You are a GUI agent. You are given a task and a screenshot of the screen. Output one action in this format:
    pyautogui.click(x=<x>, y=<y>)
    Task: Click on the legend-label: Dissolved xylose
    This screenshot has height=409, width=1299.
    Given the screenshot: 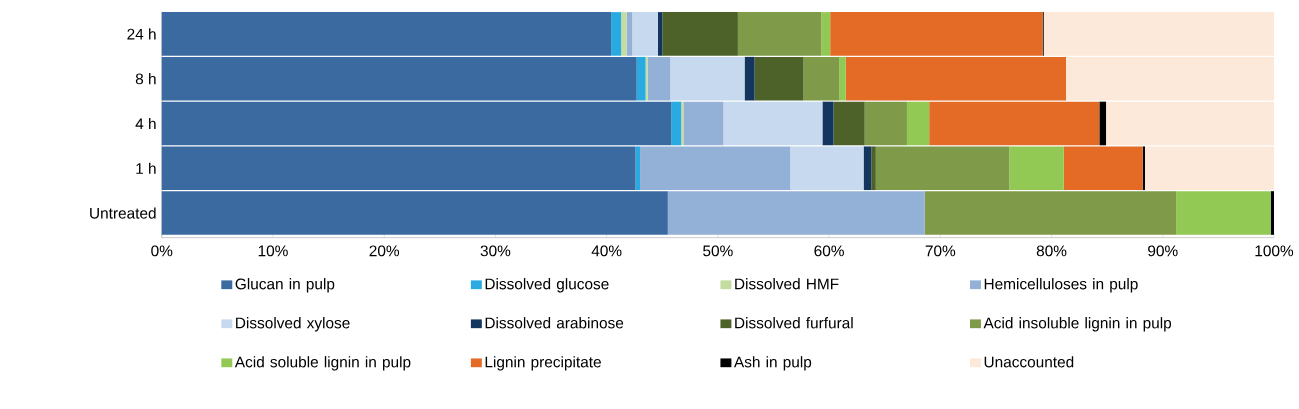 What is the action you would take?
    pyautogui.click(x=293, y=324)
    